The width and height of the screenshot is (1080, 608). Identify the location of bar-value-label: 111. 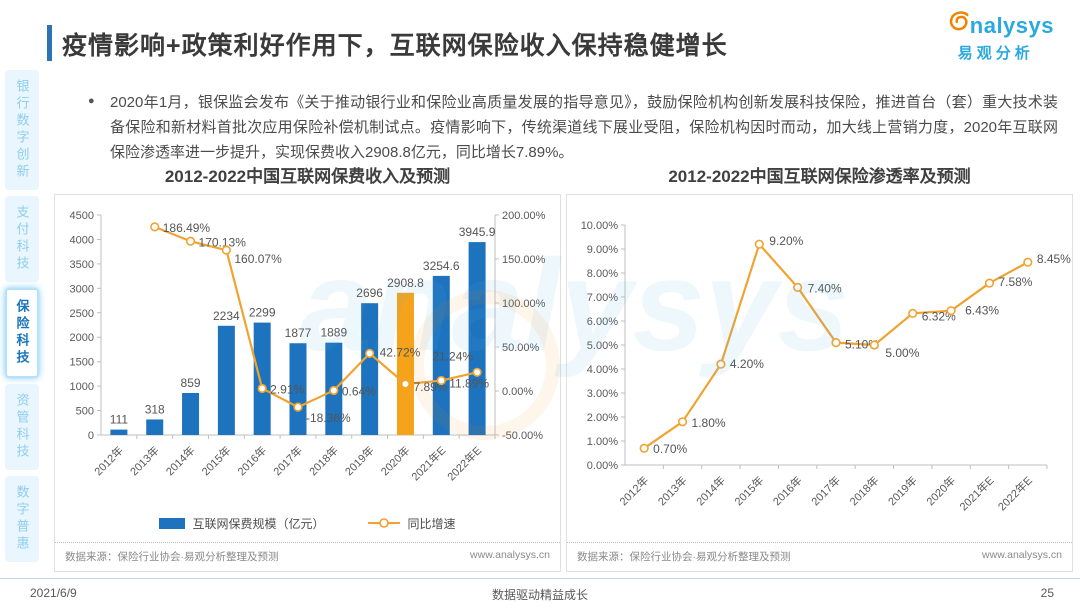
(119, 420).